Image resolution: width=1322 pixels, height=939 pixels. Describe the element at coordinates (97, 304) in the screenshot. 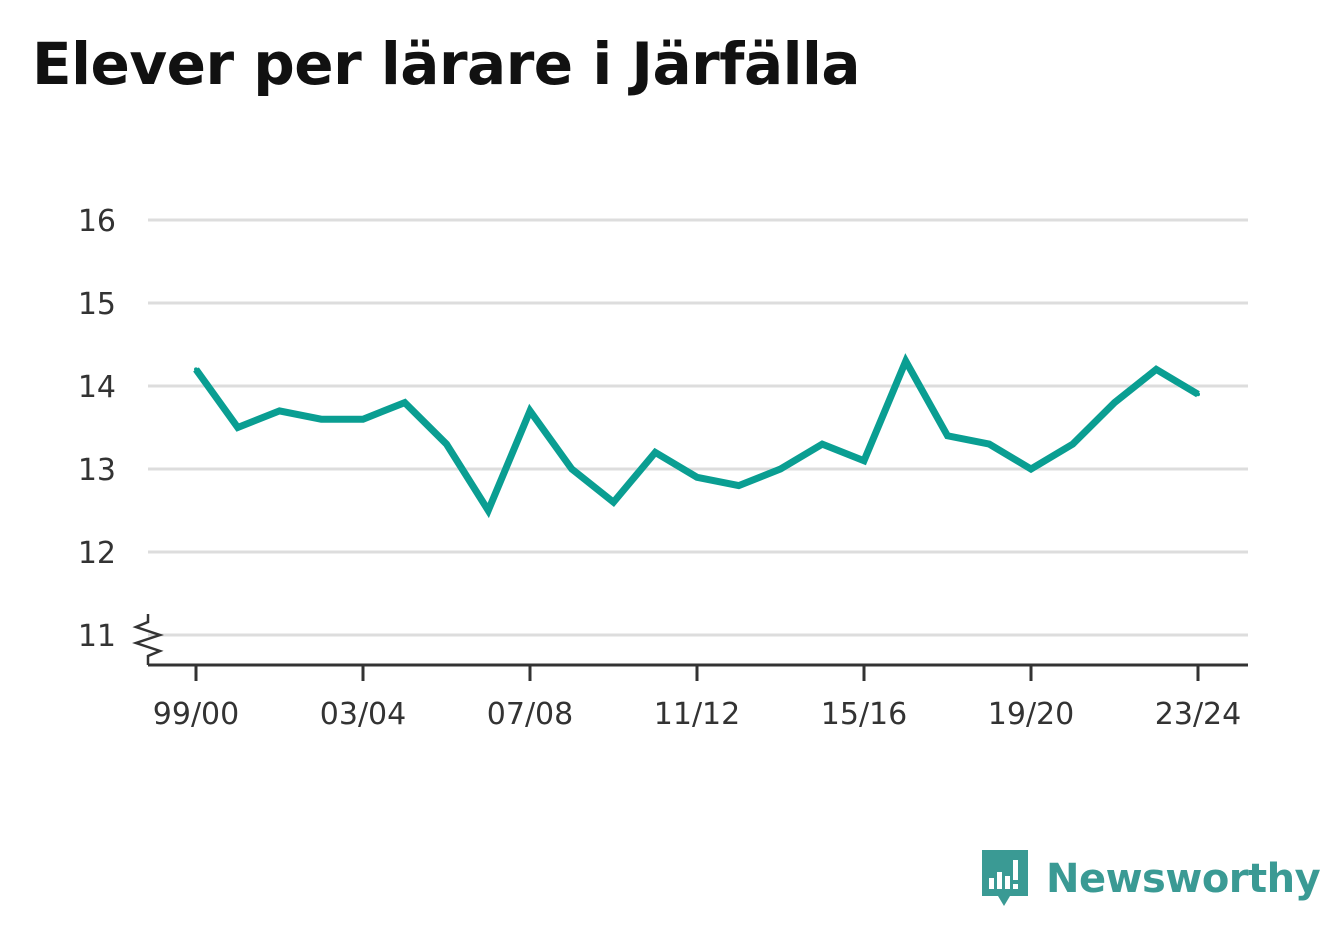

I see `y-tick-label: 15` at that location.